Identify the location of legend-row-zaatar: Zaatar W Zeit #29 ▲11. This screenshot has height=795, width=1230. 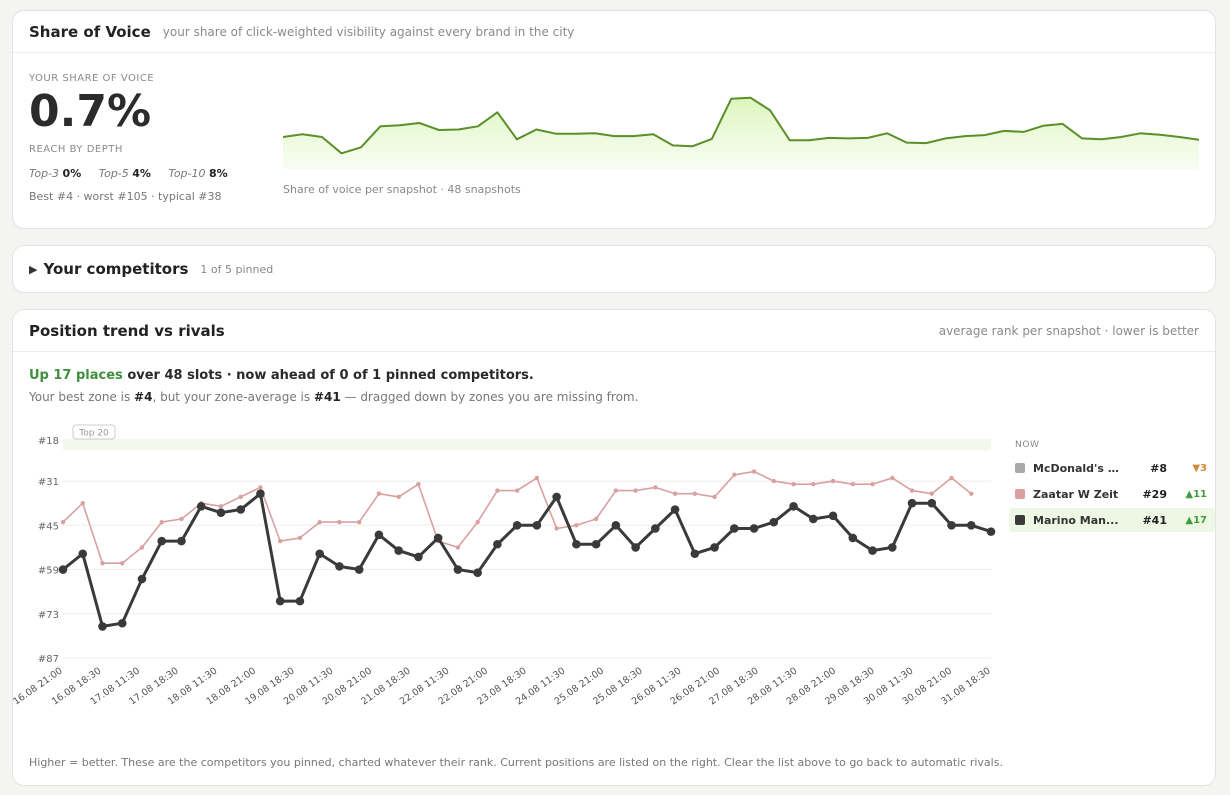
(1112, 494).